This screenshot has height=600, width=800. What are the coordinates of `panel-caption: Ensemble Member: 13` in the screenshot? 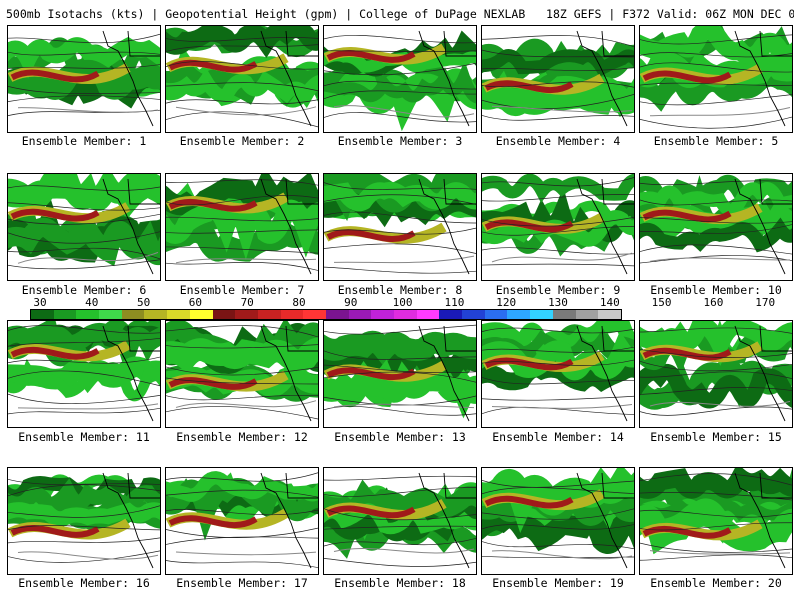 It's located at (400, 437).